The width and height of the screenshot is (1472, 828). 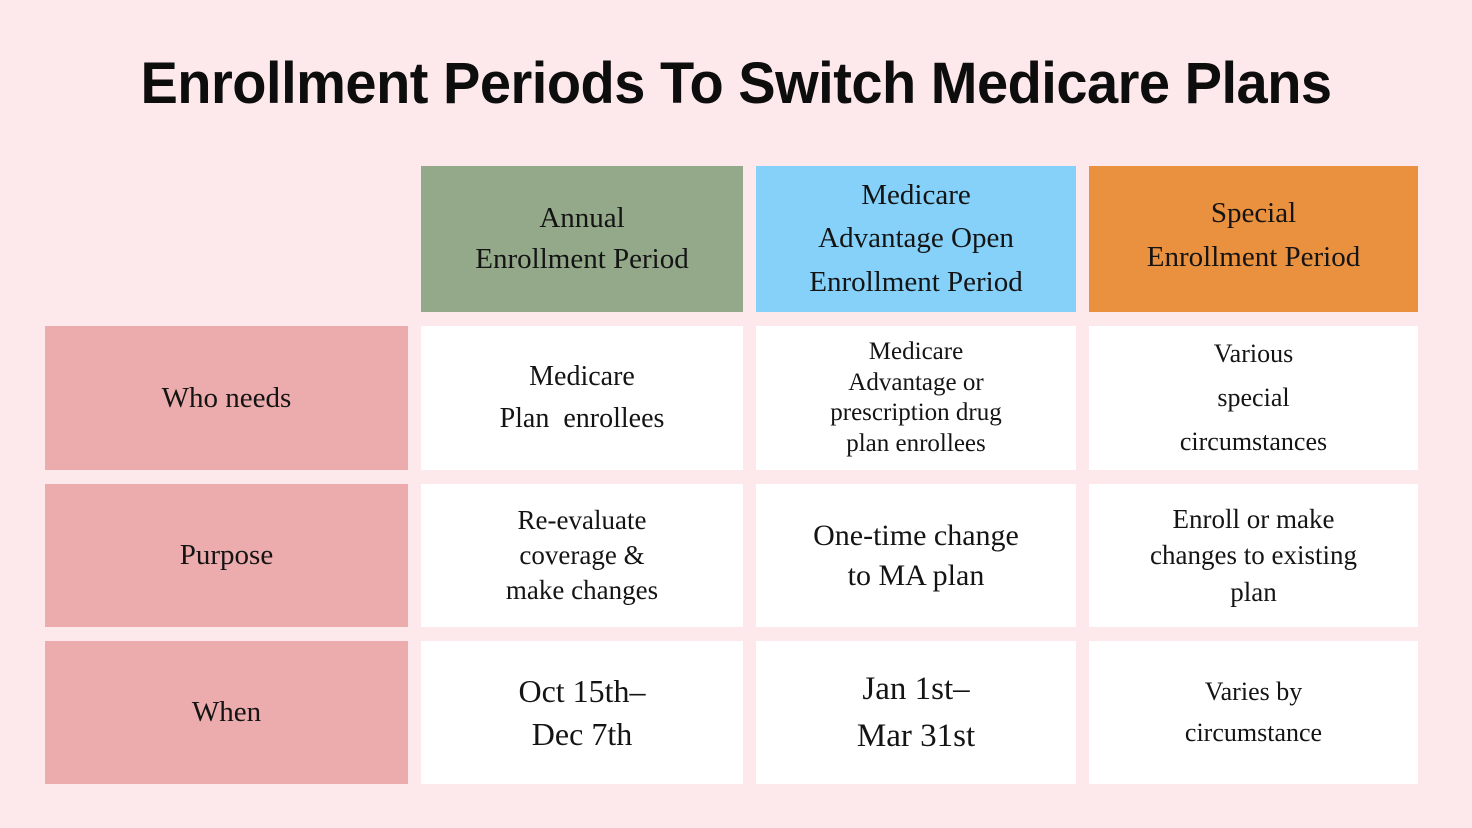 What do you see at coordinates (1253, 712) in the screenshot?
I see `cell-when-special: Varies by circumstance` at bounding box center [1253, 712].